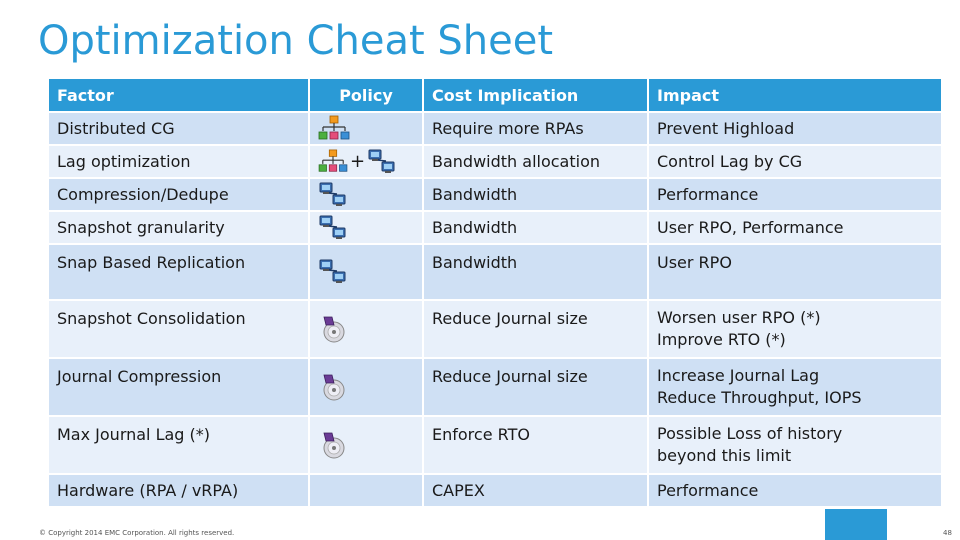  I want to click on header-impact: Impact, so click(795, 95).